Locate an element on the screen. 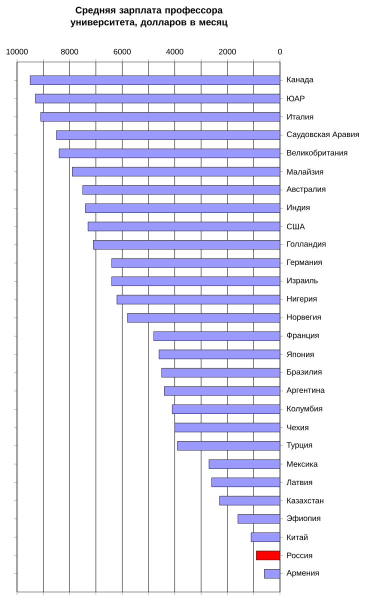 This screenshot has height=600, width=381. chart-title: Средняя зарплата профессора университета, долларов в месяц is located at coordinates (149, 17).